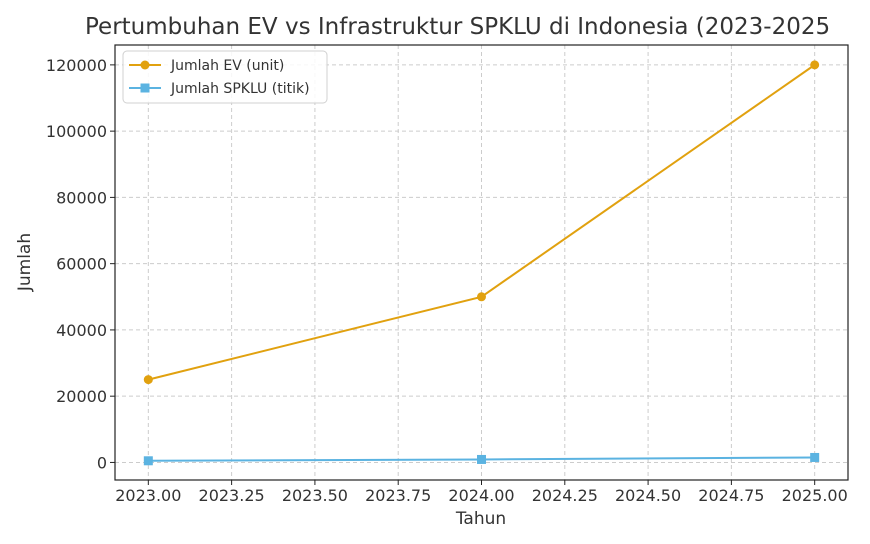  I want to click on y-tick-label: 120000, so click(76, 65).